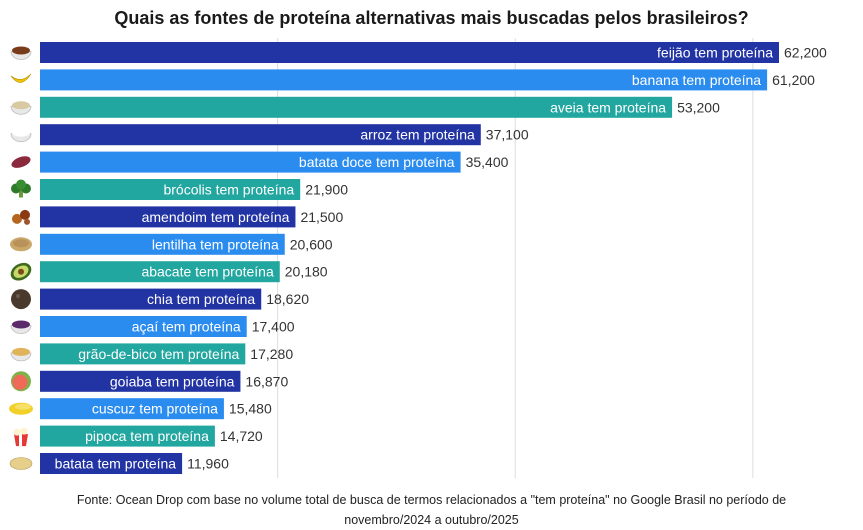 This screenshot has height=530, width=863. Describe the element at coordinates (21, 258) in the screenshot. I see `food-icons` at that location.